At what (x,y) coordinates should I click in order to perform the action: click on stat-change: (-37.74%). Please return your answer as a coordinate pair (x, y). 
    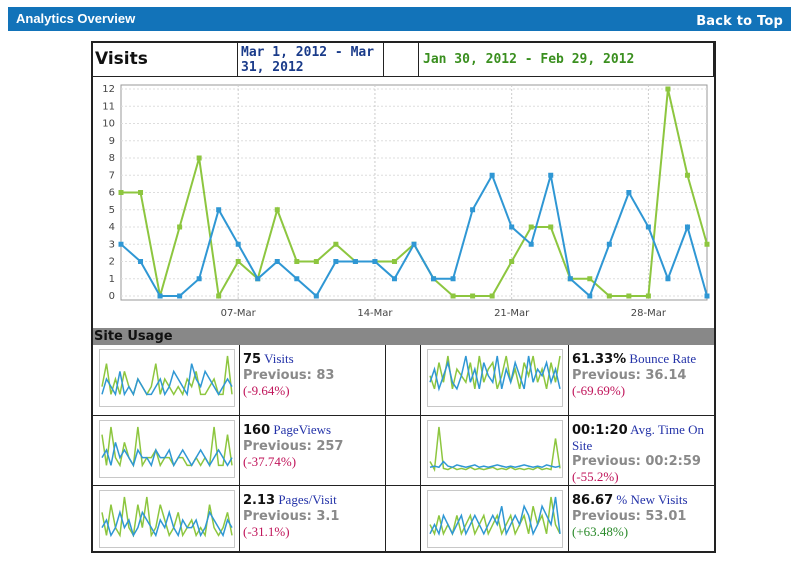
    Looking at the image, I should click on (270, 461).